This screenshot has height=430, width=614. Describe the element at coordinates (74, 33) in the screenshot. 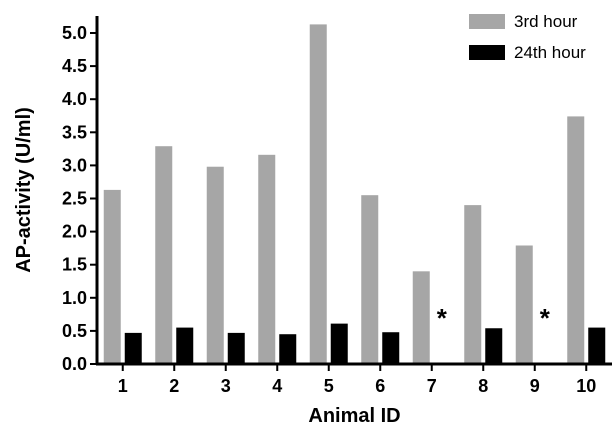

I see `y-tick-label: 5.0` at that location.